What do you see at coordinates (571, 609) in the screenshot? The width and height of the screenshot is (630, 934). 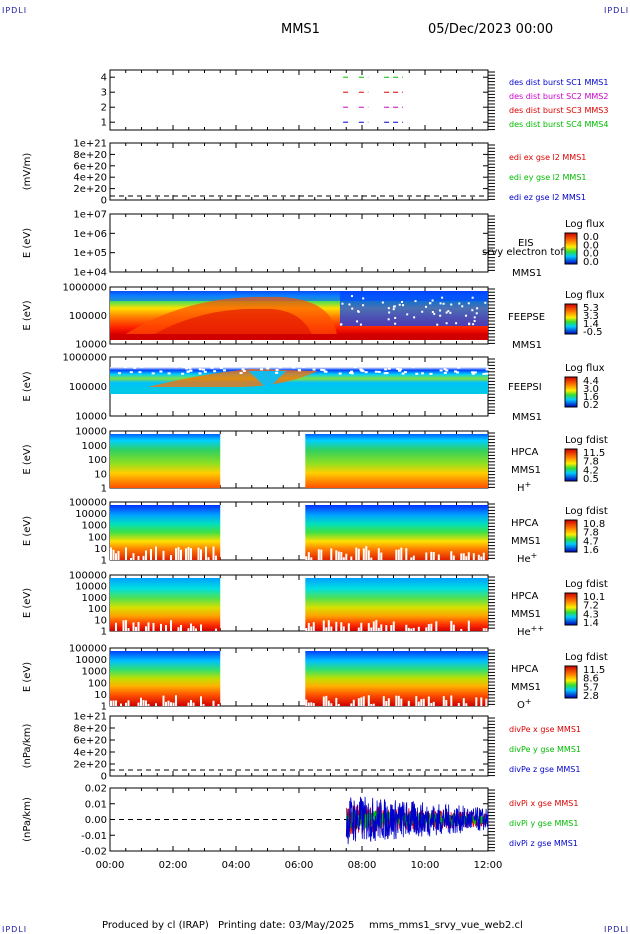 I see `colorbar-hpca_hepp` at bounding box center [571, 609].